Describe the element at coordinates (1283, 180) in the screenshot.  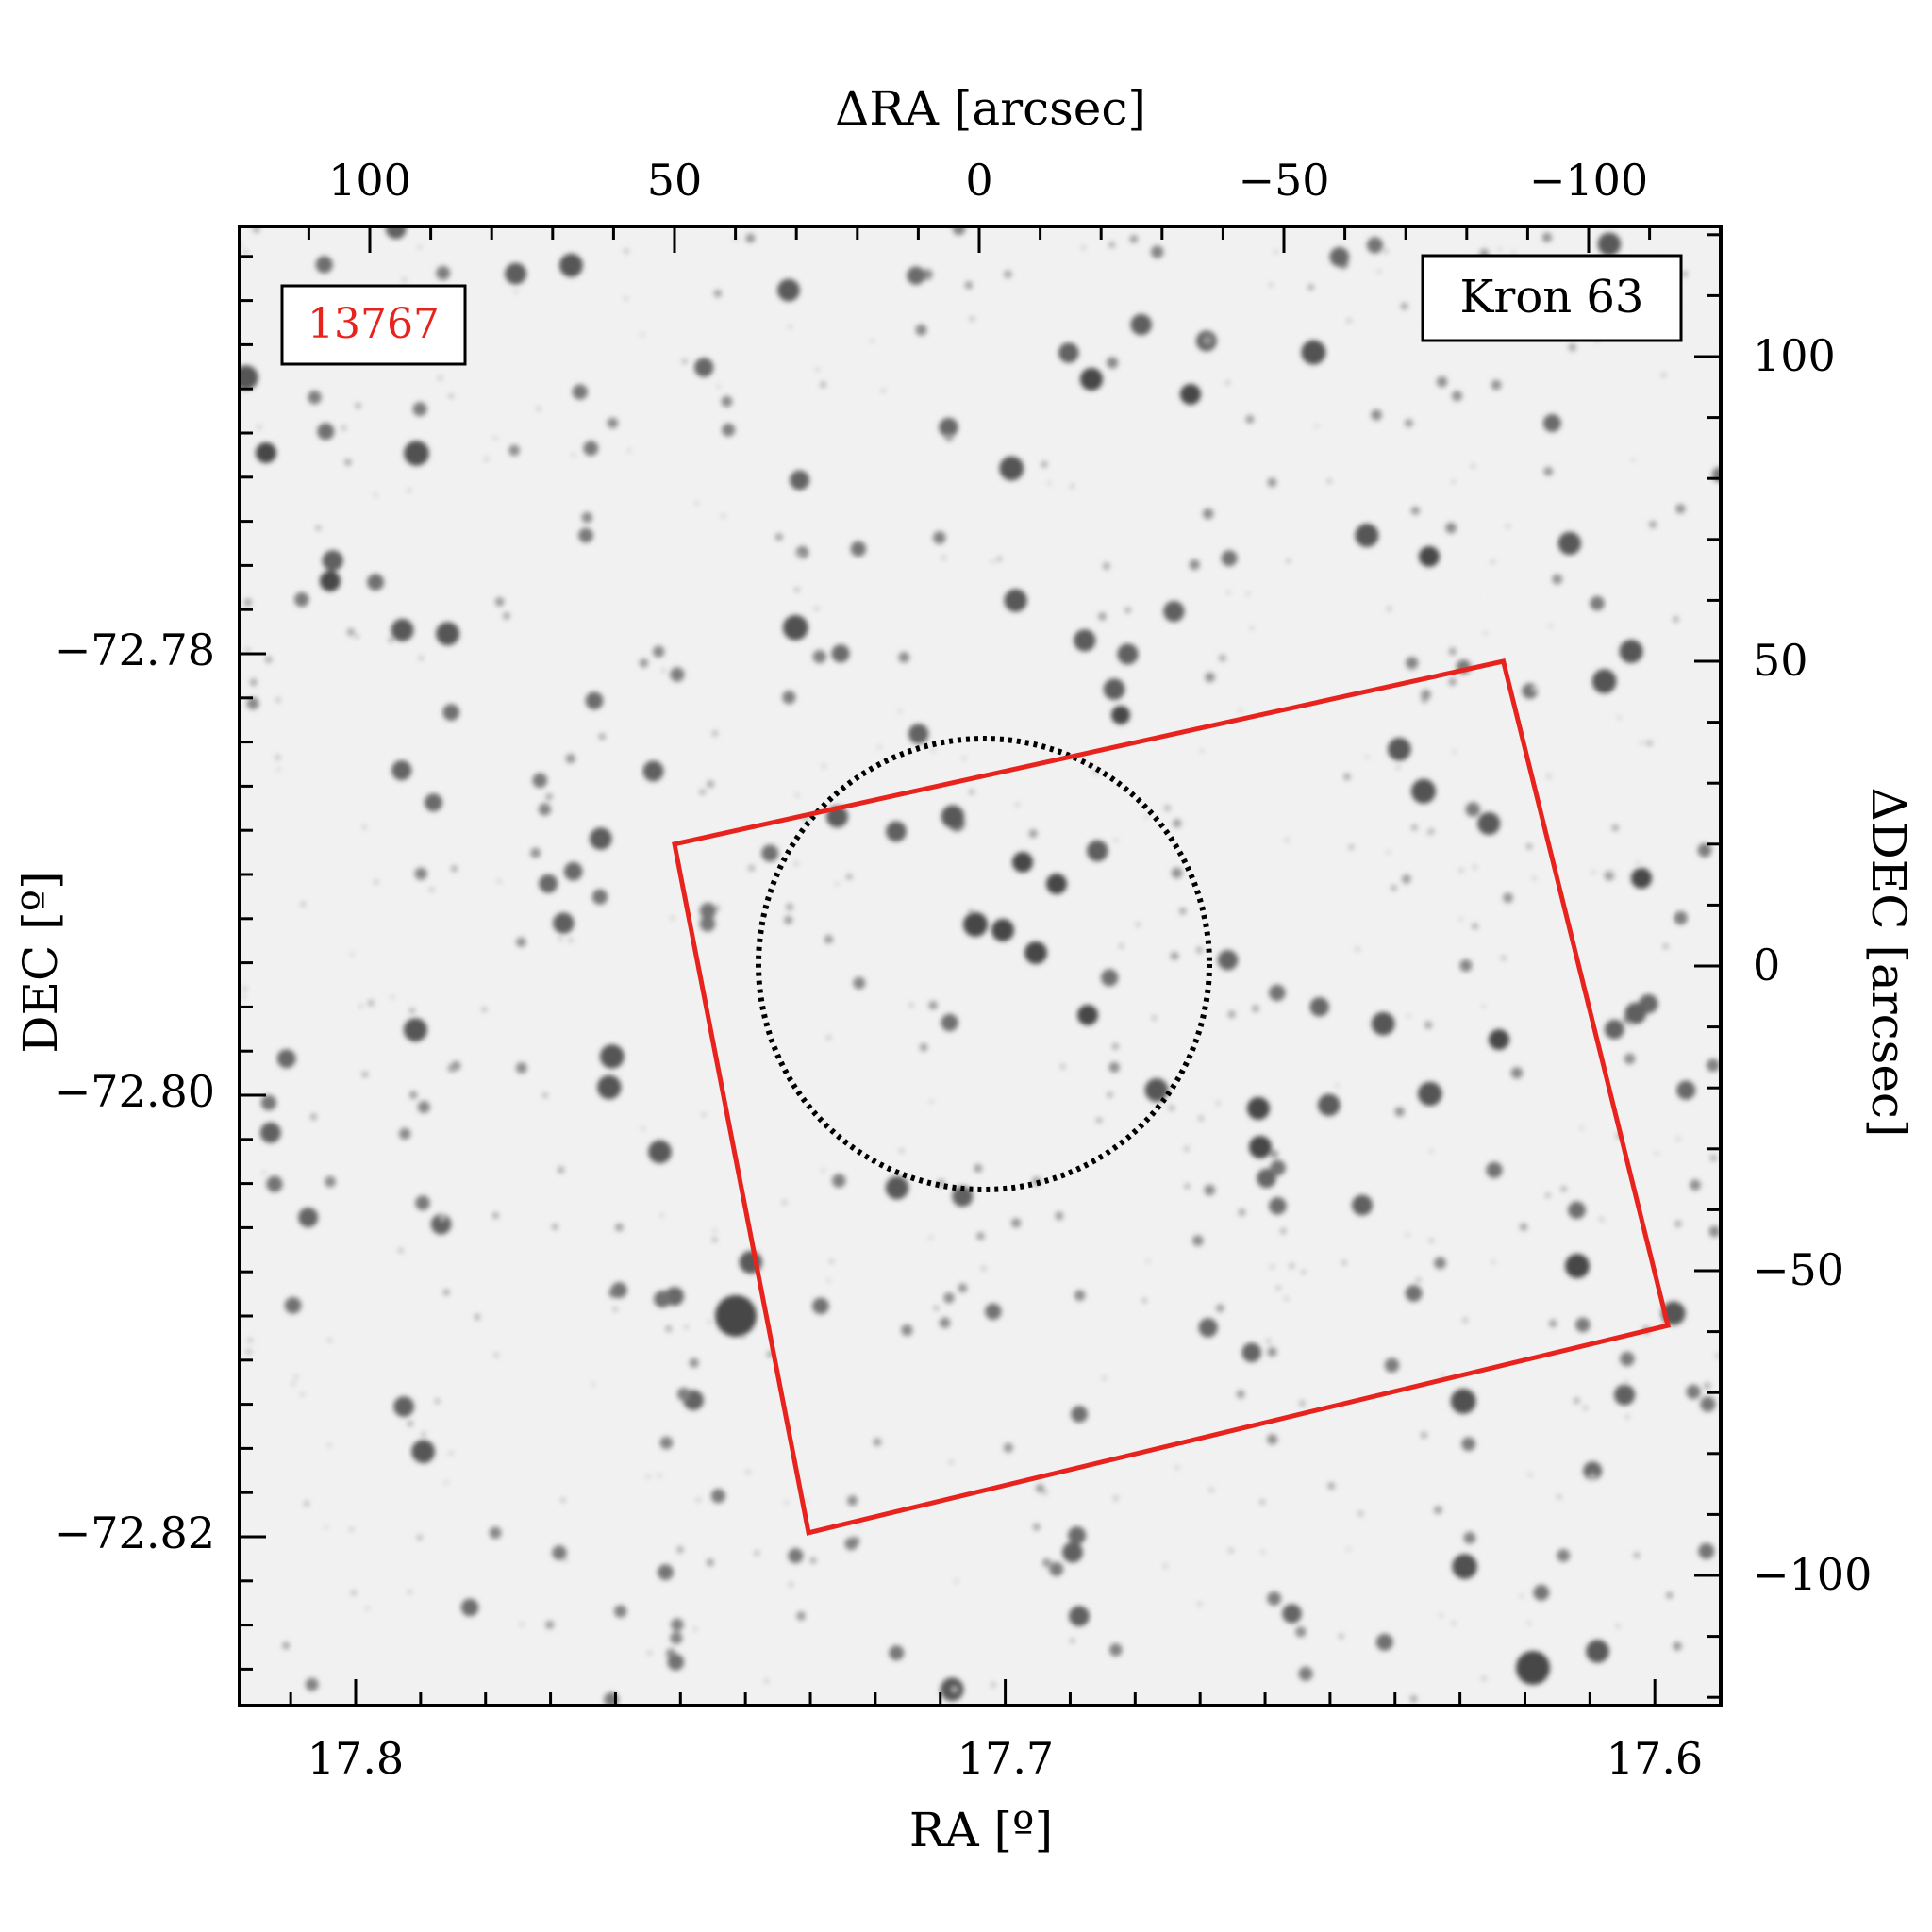
I see `tick-label-top-3: −50` at that location.